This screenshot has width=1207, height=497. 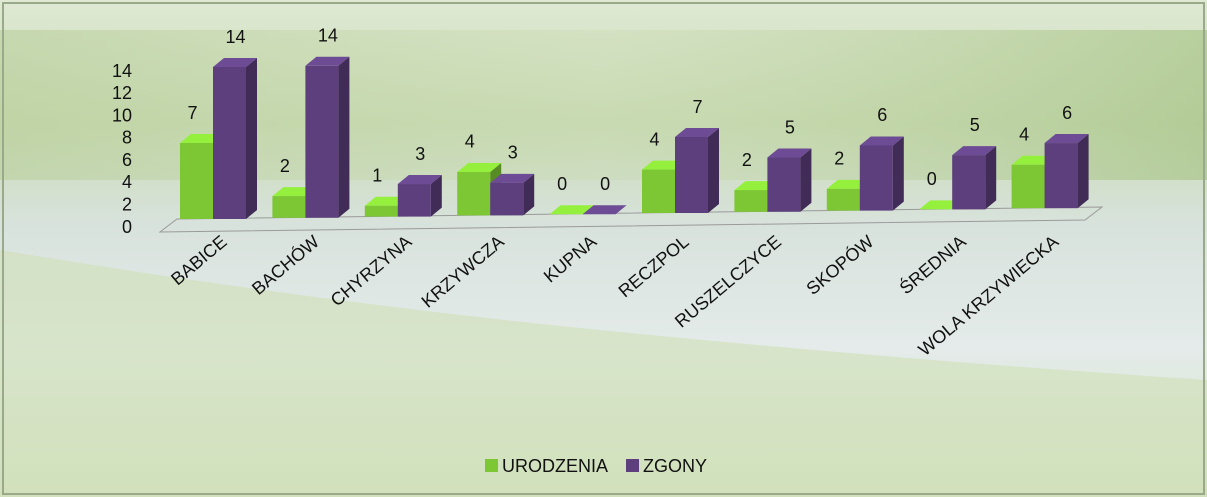 I want to click on legend-label: ZGONY, so click(x=675, y=466).